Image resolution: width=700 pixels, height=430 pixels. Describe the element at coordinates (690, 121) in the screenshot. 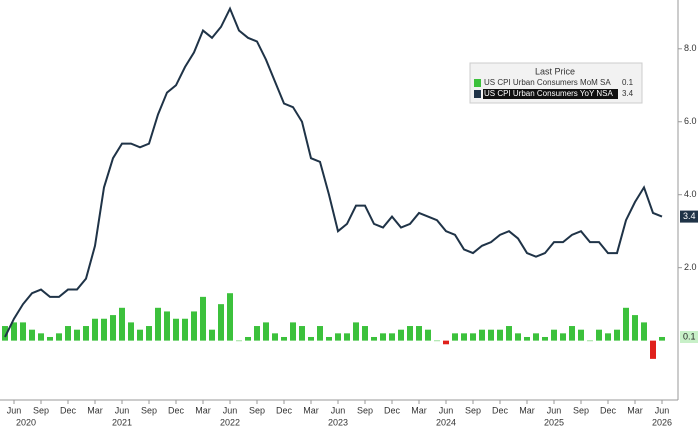

I see `y-tick-label: 6.0` at that location.